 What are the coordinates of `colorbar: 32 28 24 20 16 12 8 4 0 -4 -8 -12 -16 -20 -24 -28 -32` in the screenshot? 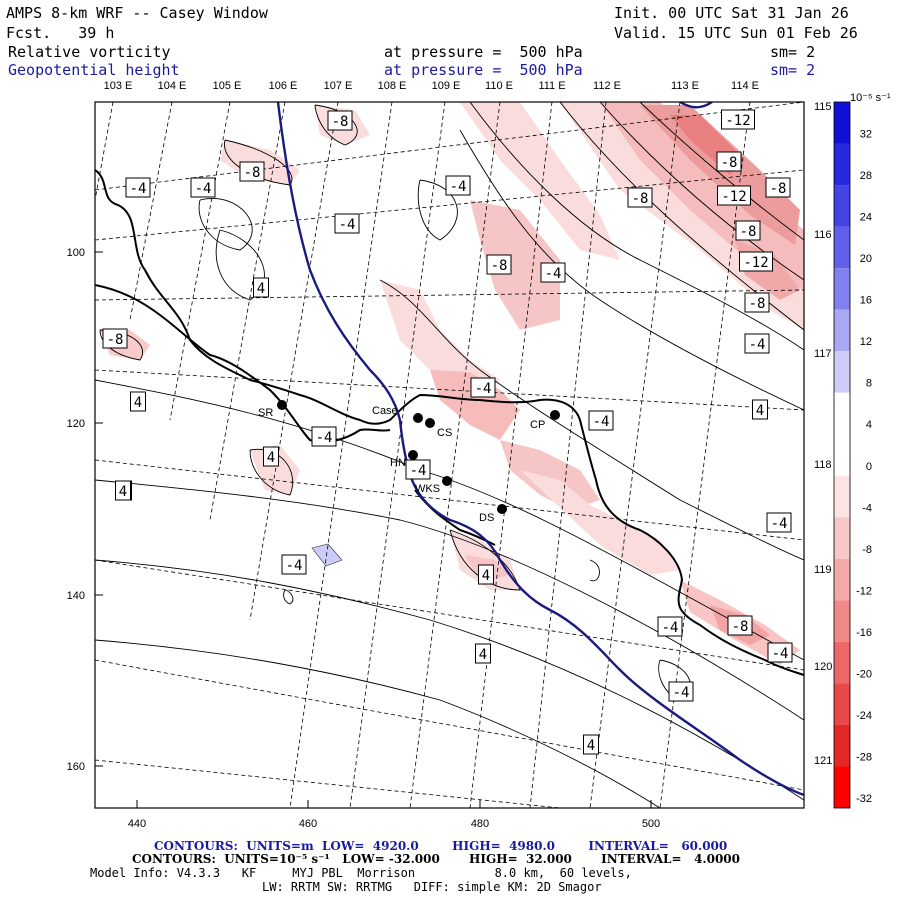 It's located at (852, 455).